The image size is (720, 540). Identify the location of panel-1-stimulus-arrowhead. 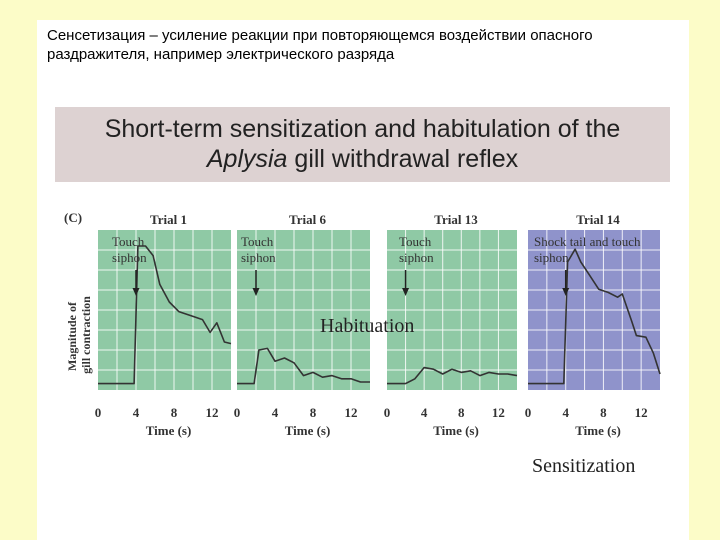
(136, 292).